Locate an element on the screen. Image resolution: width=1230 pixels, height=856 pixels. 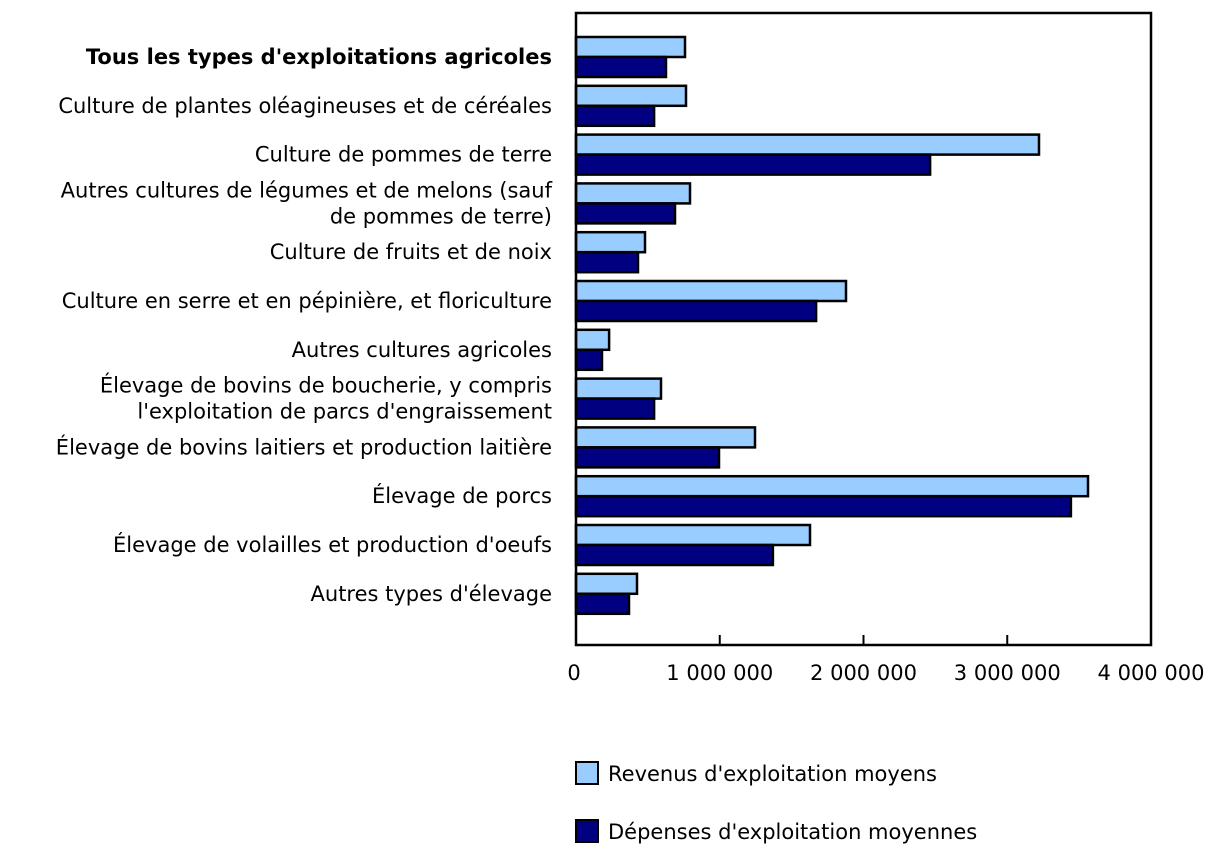
category-label: Tous les types d'exploitations agricoles is located at coordinates (319, 57).